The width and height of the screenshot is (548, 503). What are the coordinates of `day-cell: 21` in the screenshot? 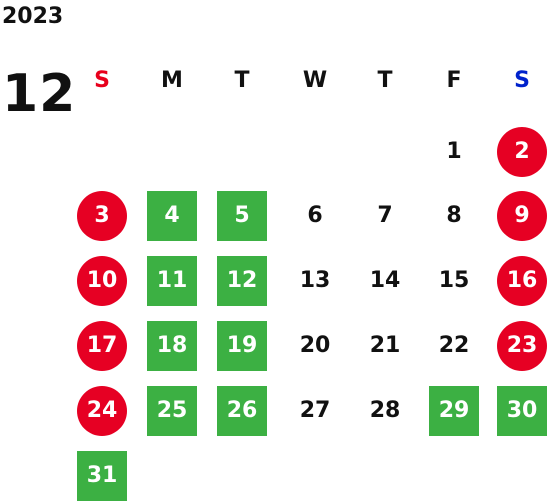 It's located at (385, 345).